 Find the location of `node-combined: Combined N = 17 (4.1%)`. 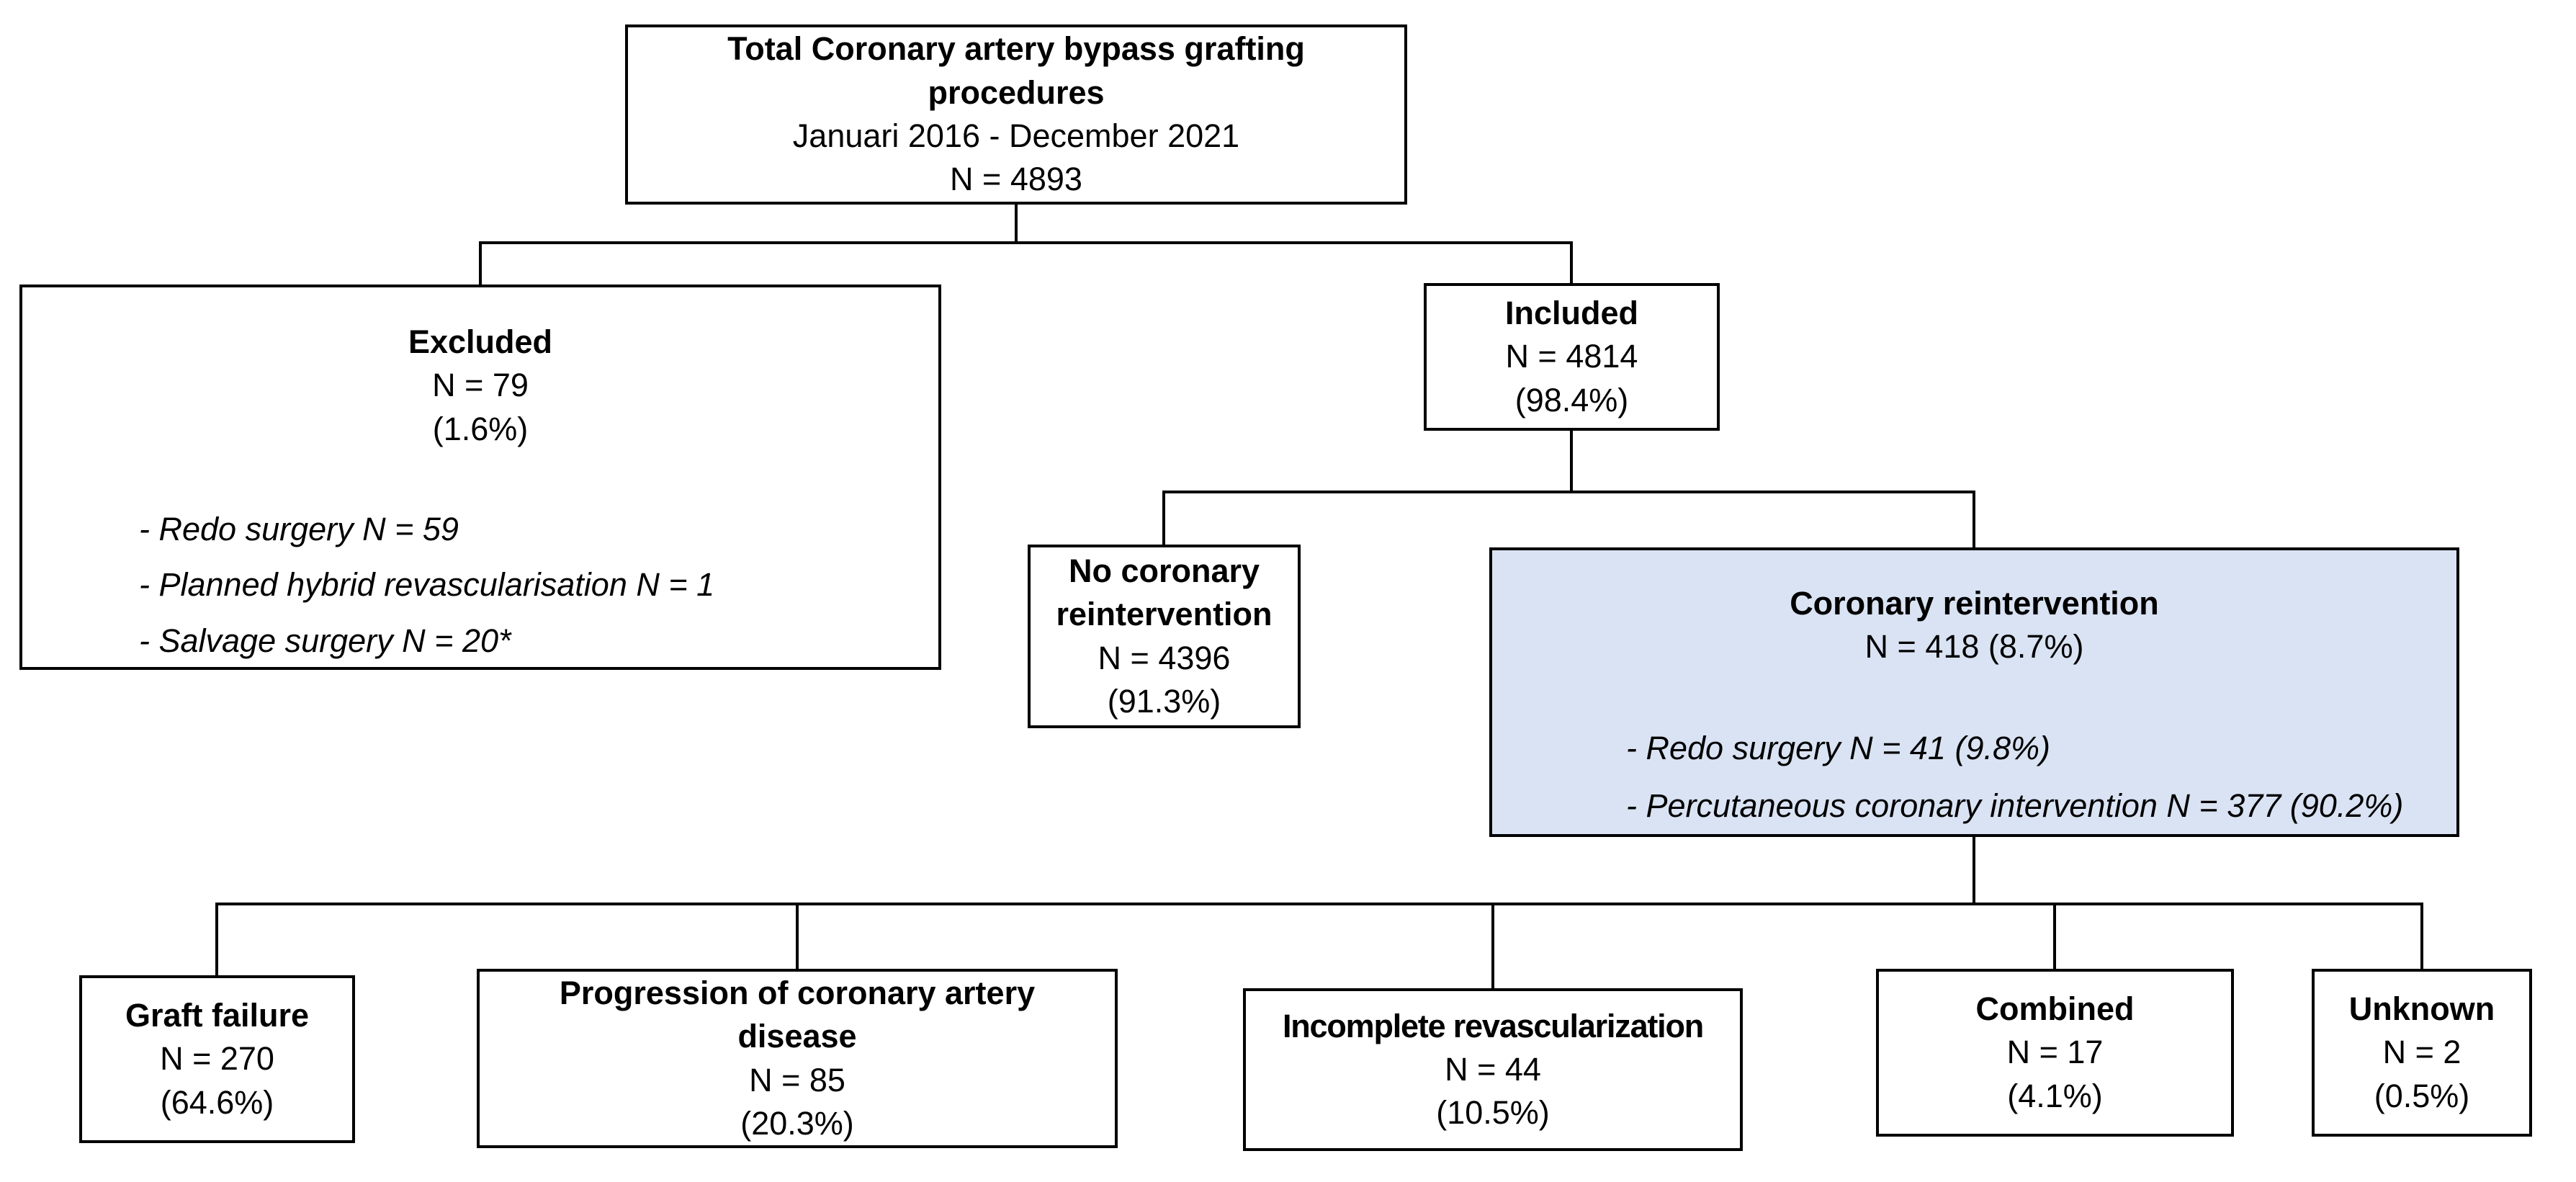

node-combined: Combined N = 17 (4.1%) is located at coordinates (2055, 1053).